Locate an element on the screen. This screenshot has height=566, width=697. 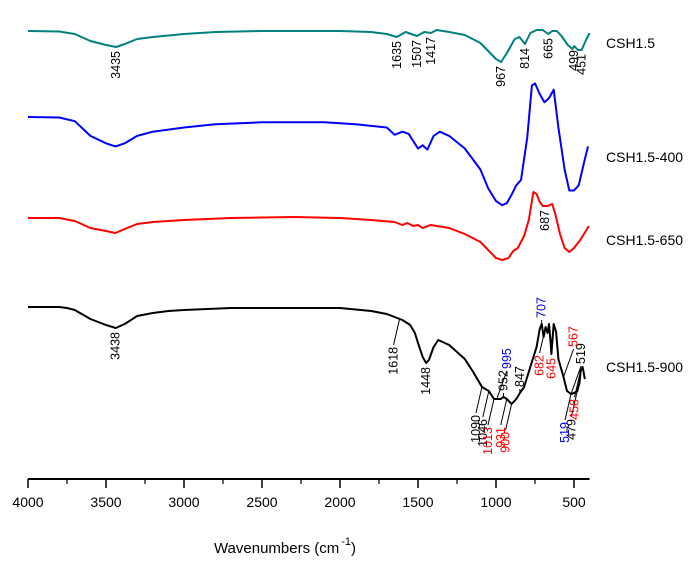
peak-label: 814 is located at coordinates (525, 58).